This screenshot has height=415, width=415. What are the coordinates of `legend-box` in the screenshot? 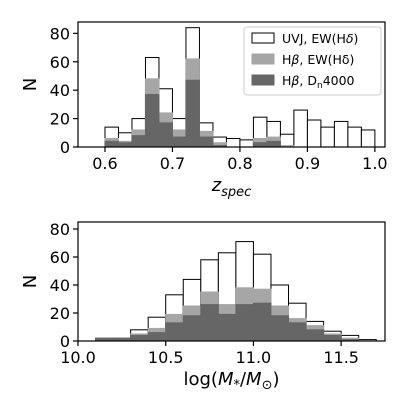 It's located at (312, 61).